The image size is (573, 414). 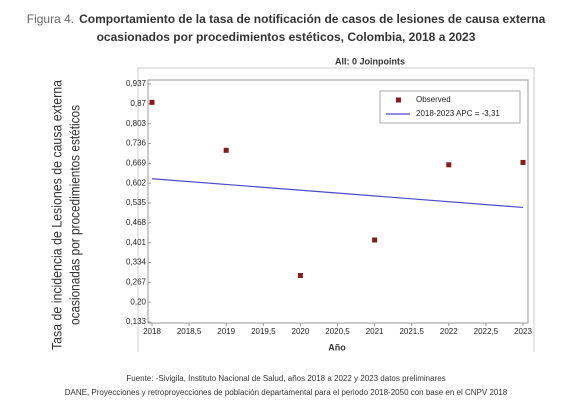 I want to click on x-tick-label: 2021, so click(x=375, y=331).